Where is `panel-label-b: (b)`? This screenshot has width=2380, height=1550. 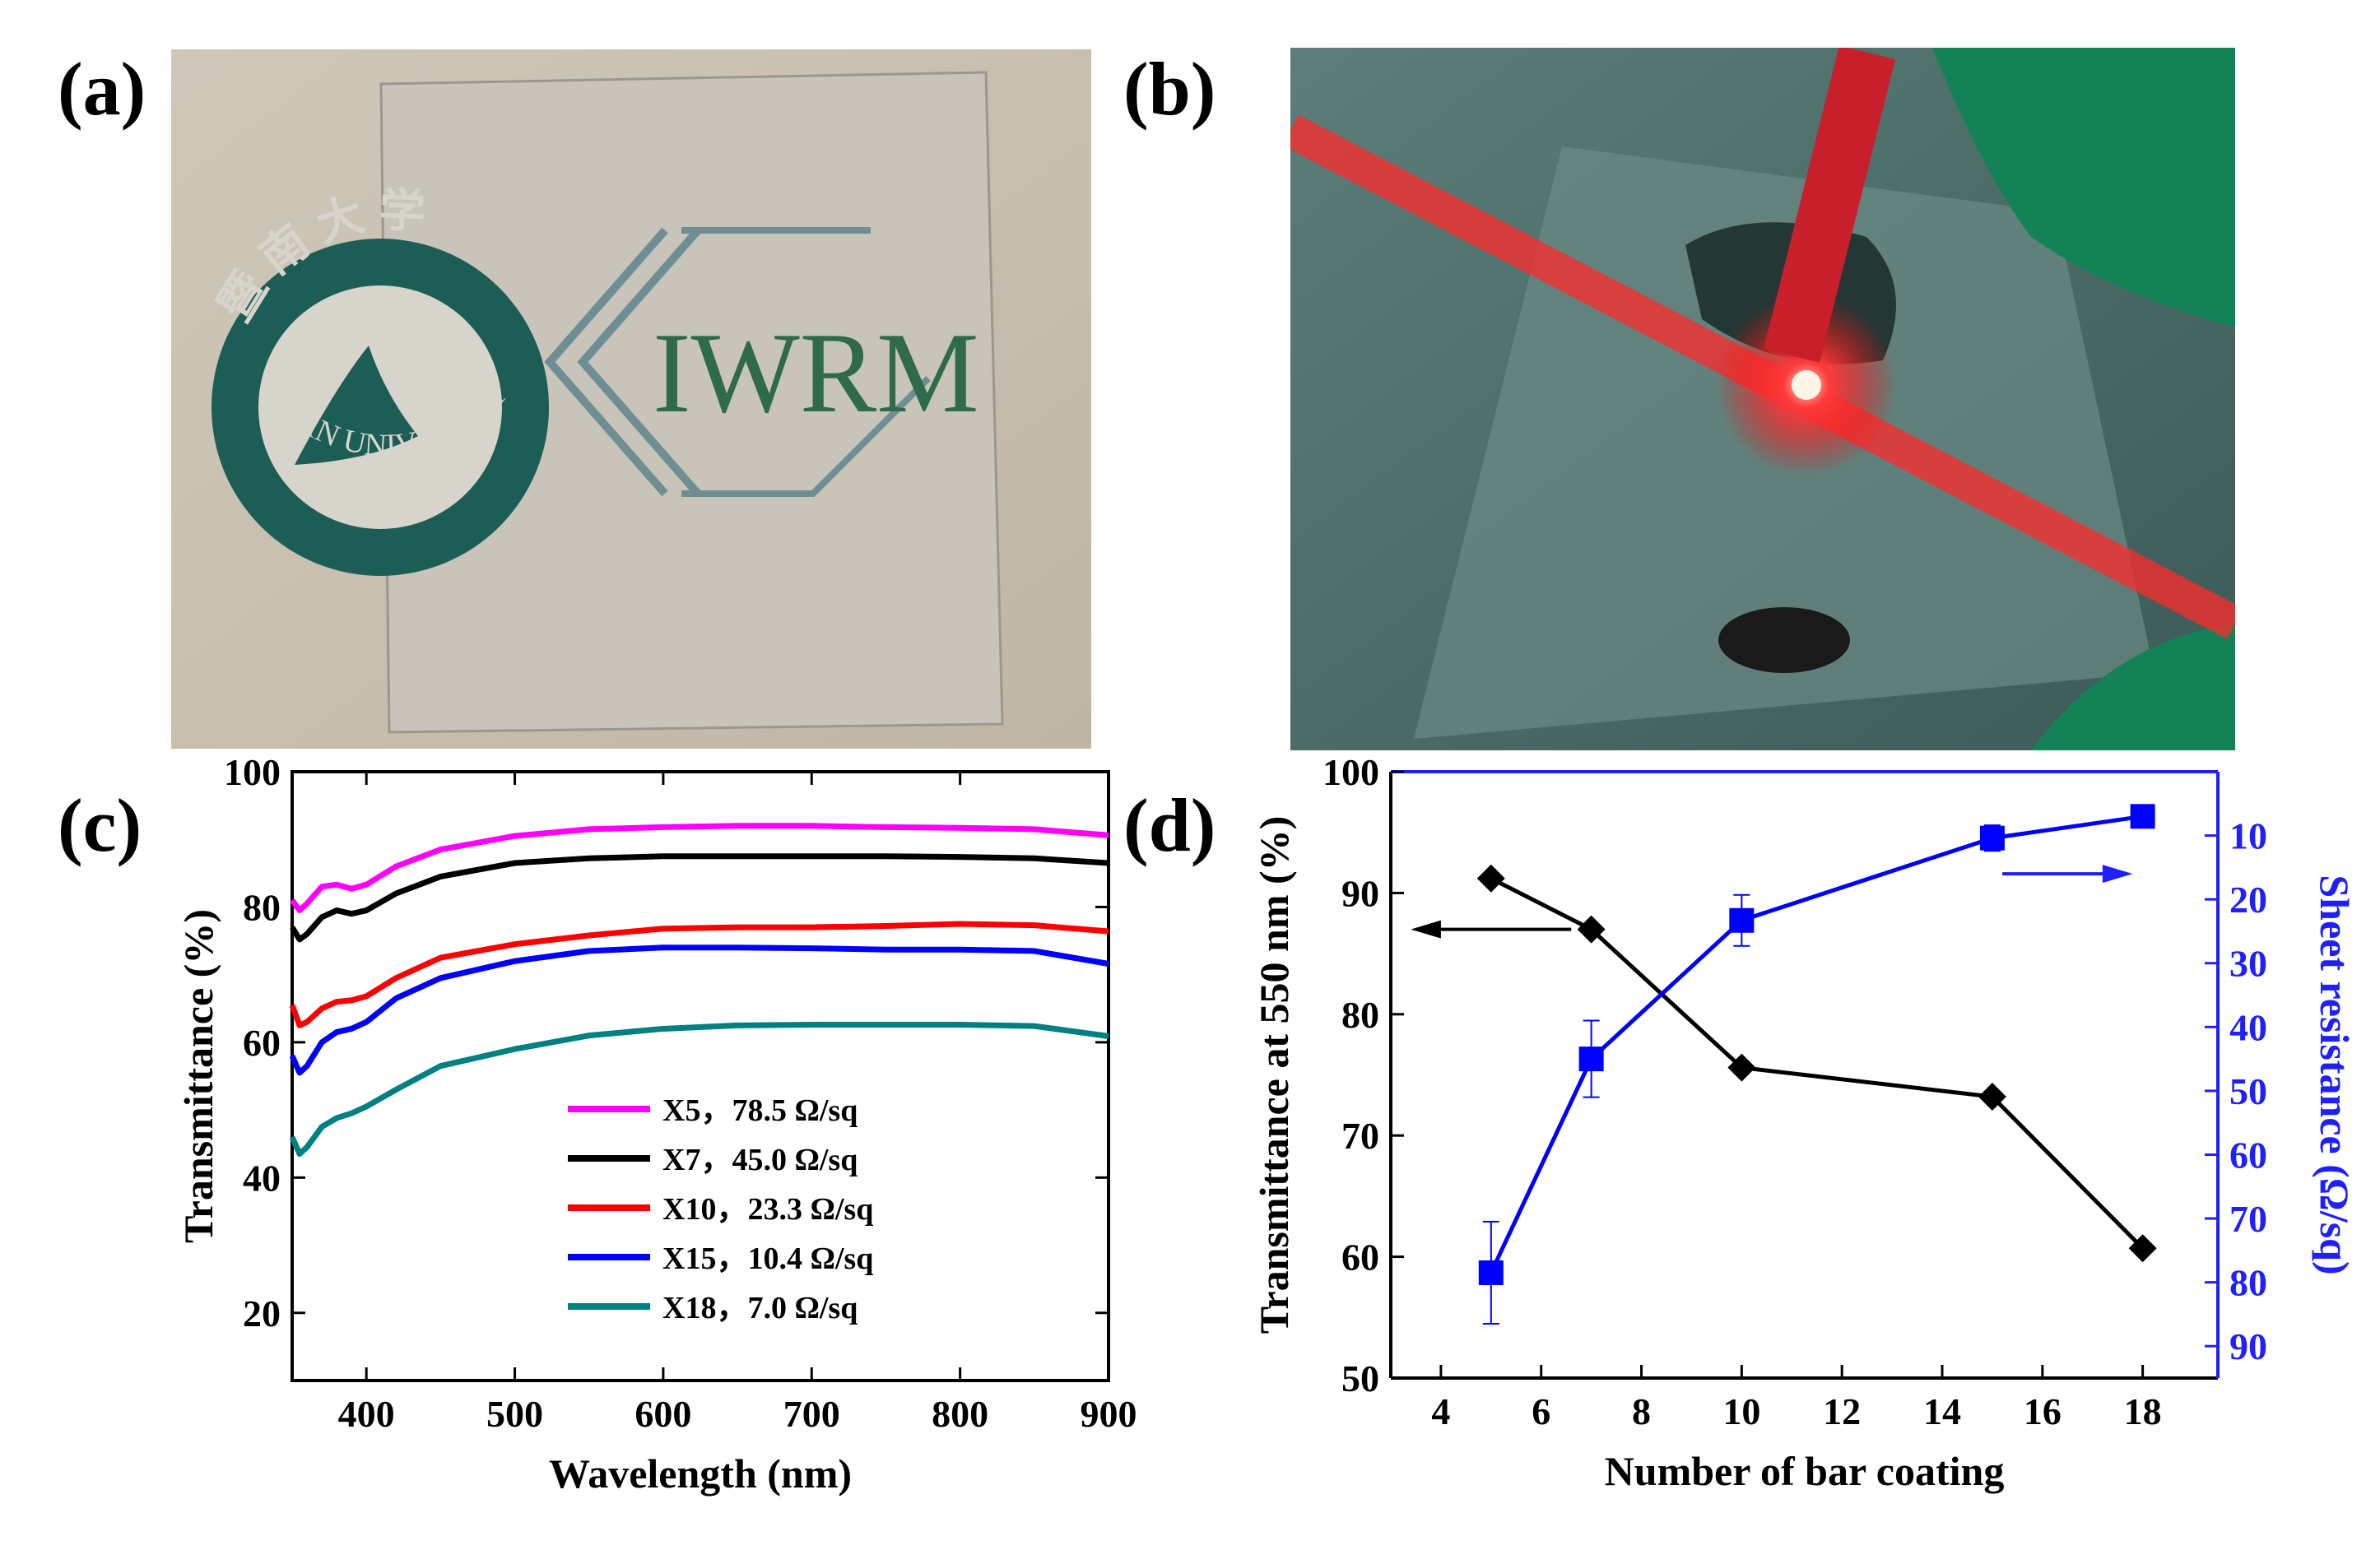 panel-label-b: (b) is located at coordinates (1169, 89).